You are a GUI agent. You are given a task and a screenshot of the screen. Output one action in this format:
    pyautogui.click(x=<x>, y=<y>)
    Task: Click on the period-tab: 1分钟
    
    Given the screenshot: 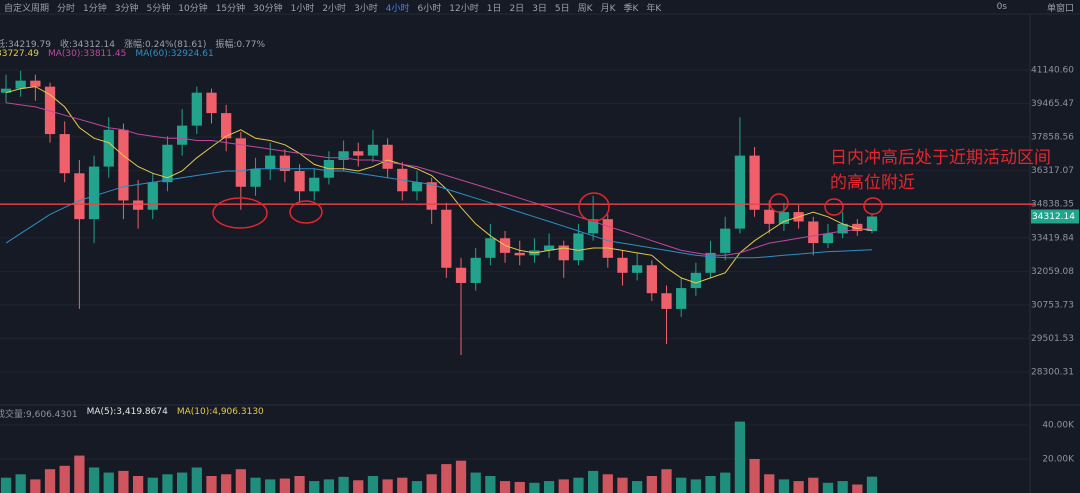 What is the action you would take?
    pyautogui.click(x=95, y=8)
    